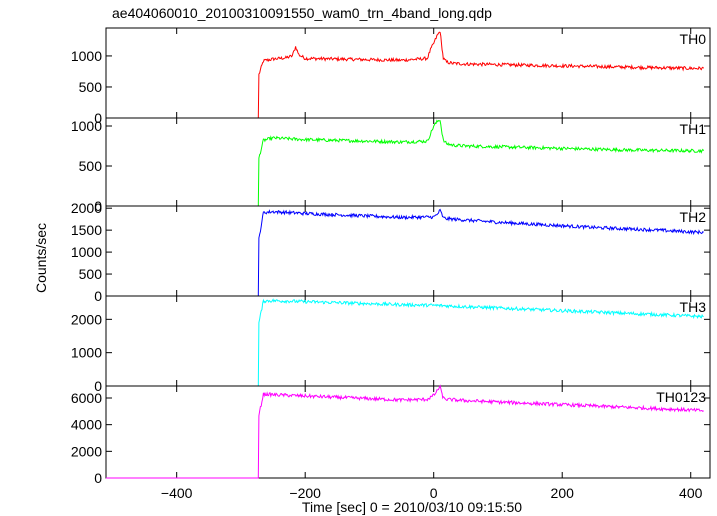 The image size is (717, 516). Describe the element at coordinates (405, 75) in the screenshot. I see `series-line-th0` at that location.